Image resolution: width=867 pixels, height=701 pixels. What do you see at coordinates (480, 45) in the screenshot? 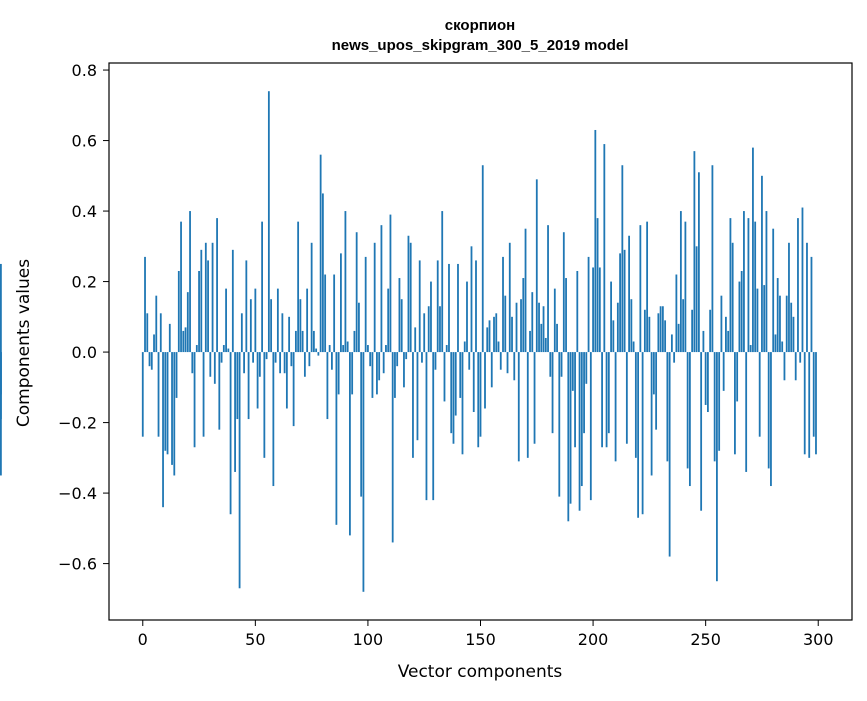
I see `chart-subtitle: news_upos_skipgram_300_5_2019 model` at bounding box center [480, 45].